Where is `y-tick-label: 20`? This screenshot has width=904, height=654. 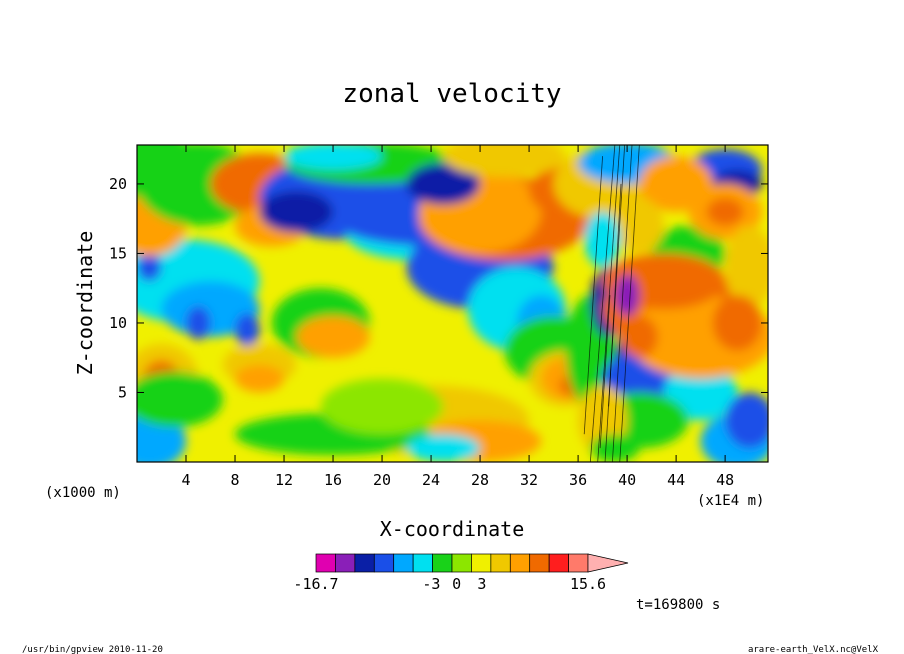 y-tick-label: 20 is located at coordinates (118, 184).